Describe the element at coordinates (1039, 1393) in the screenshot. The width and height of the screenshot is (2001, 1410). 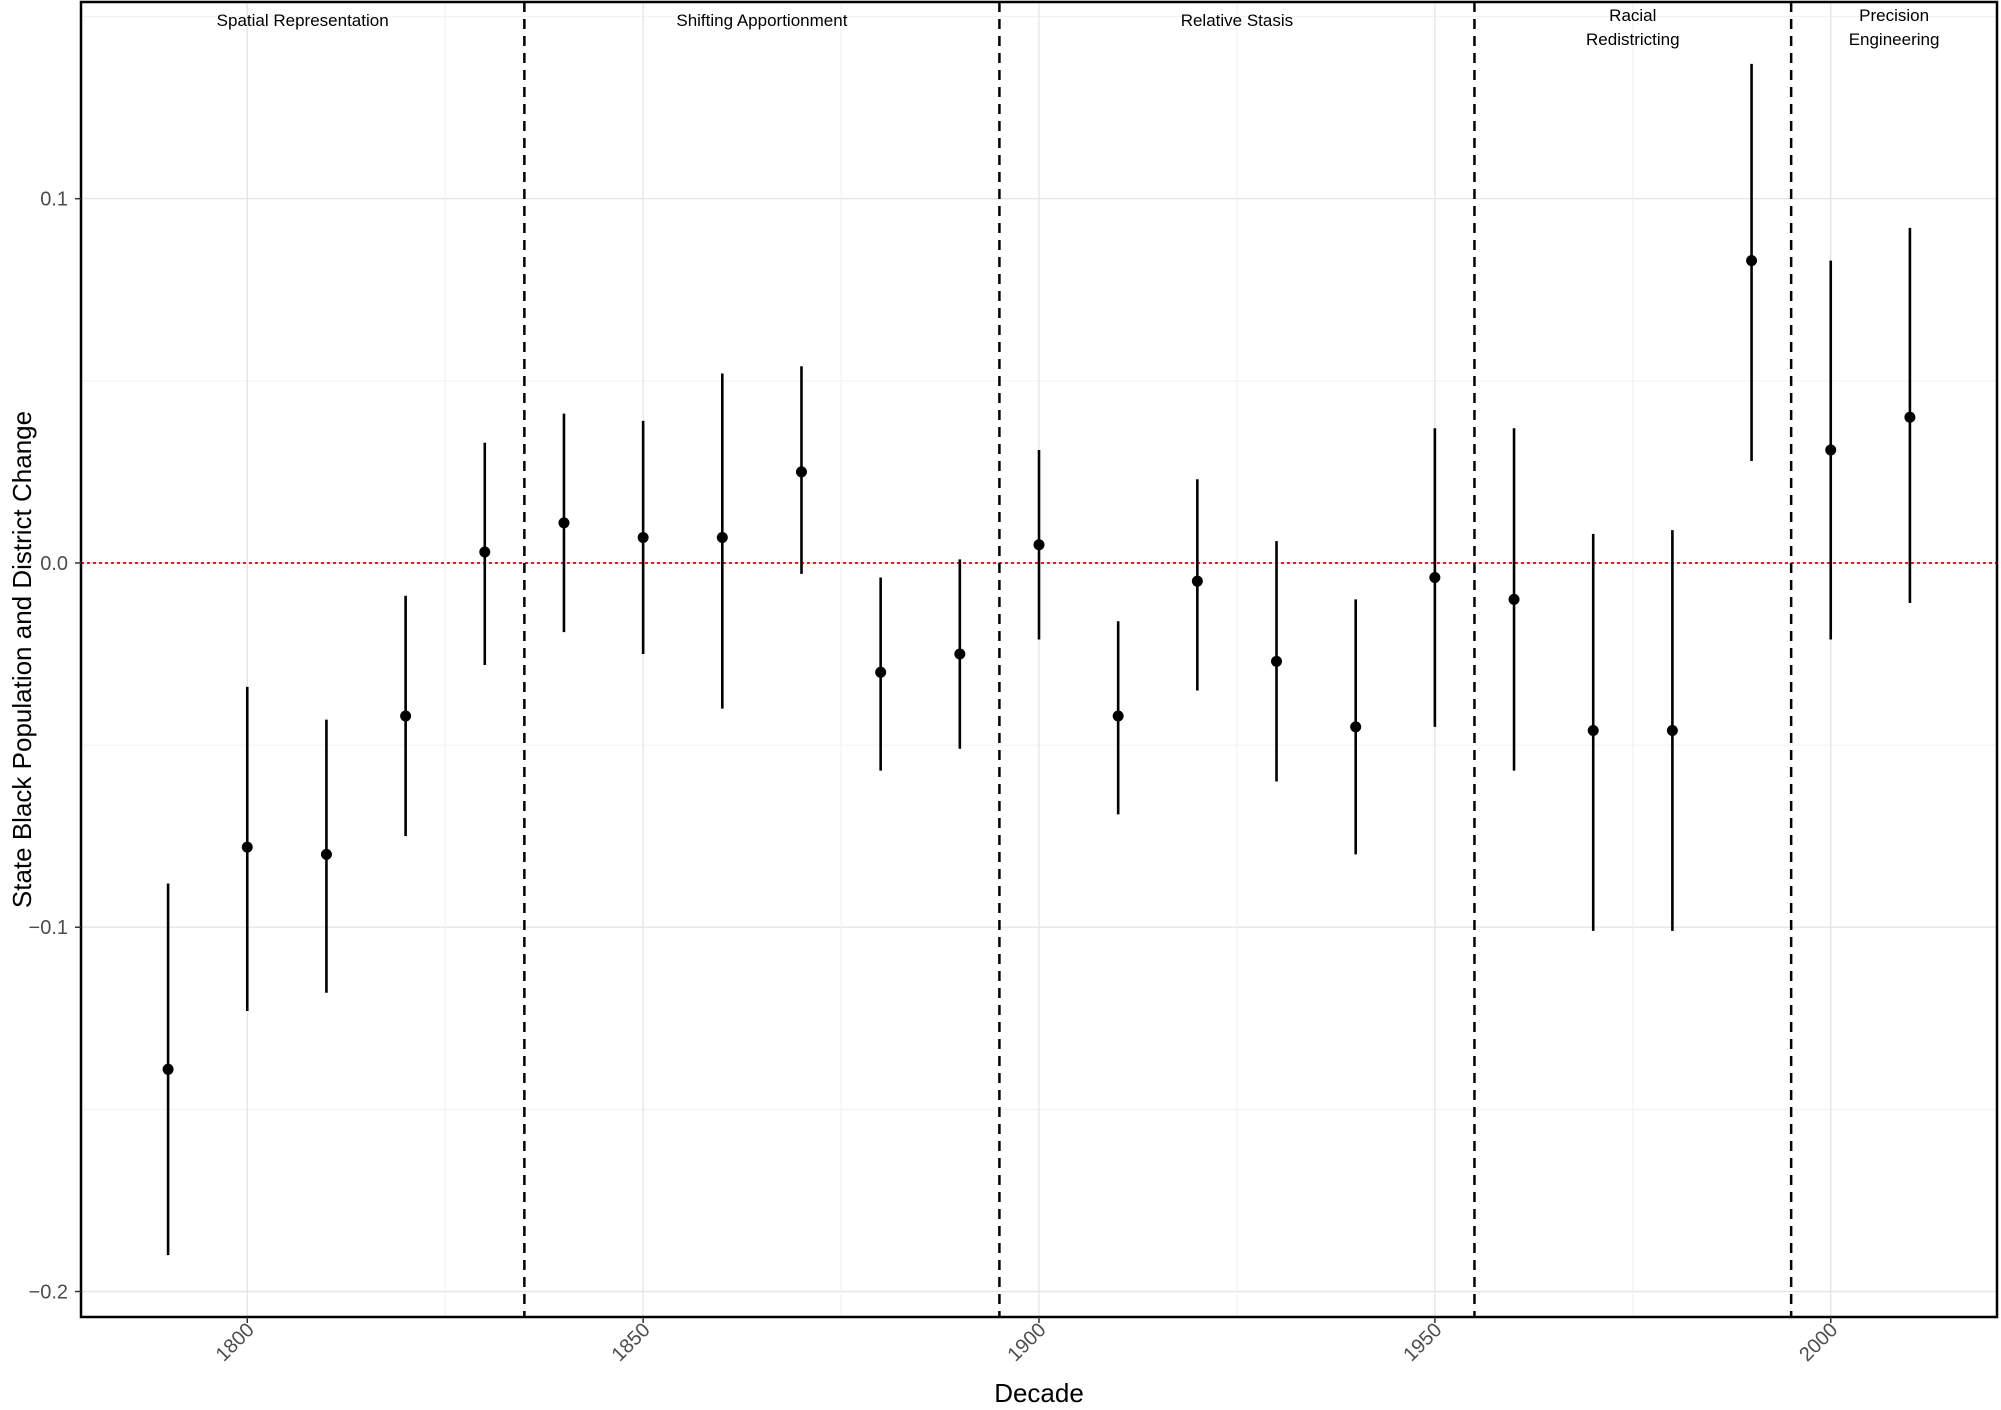
I see `x-axis-title: Decade` at that location.